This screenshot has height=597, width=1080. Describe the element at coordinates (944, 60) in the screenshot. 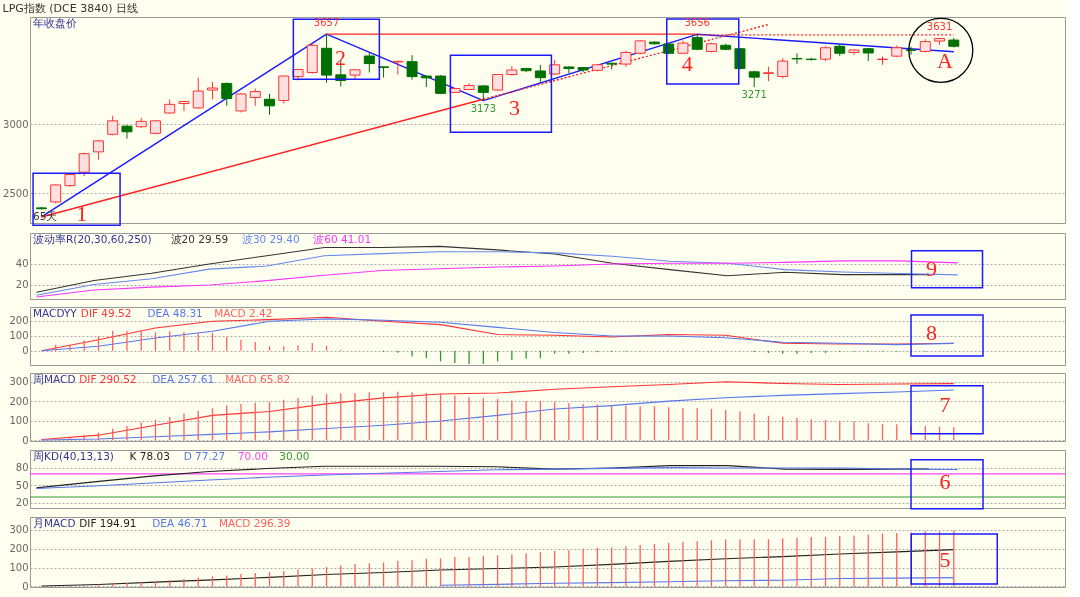

I see `annotation: A` at that location.